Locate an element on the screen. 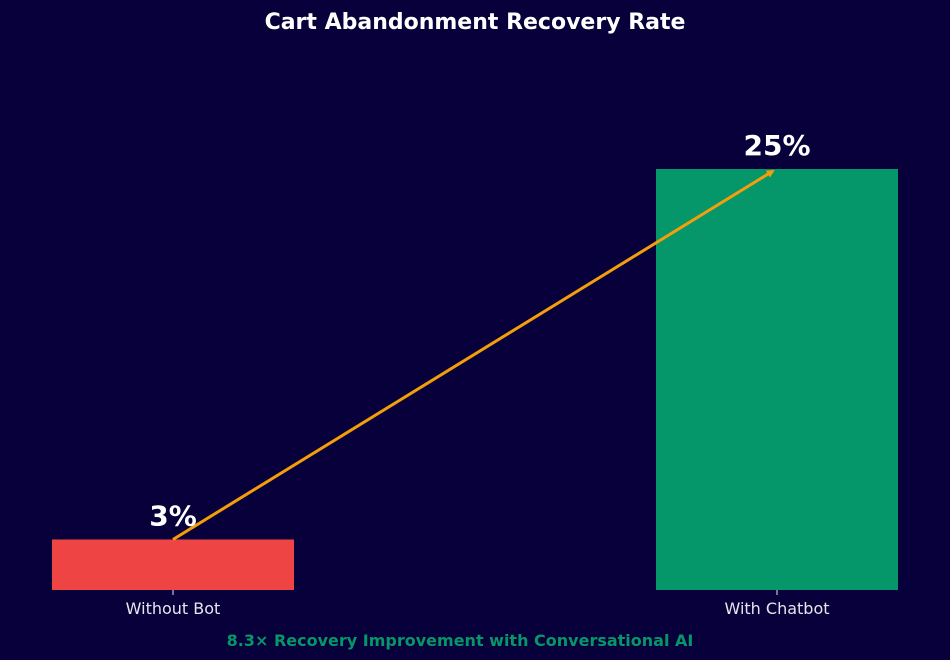 This screenshot has height=660, width=950. x-tick-label: Without Bot is located at coordinates (173, 608).